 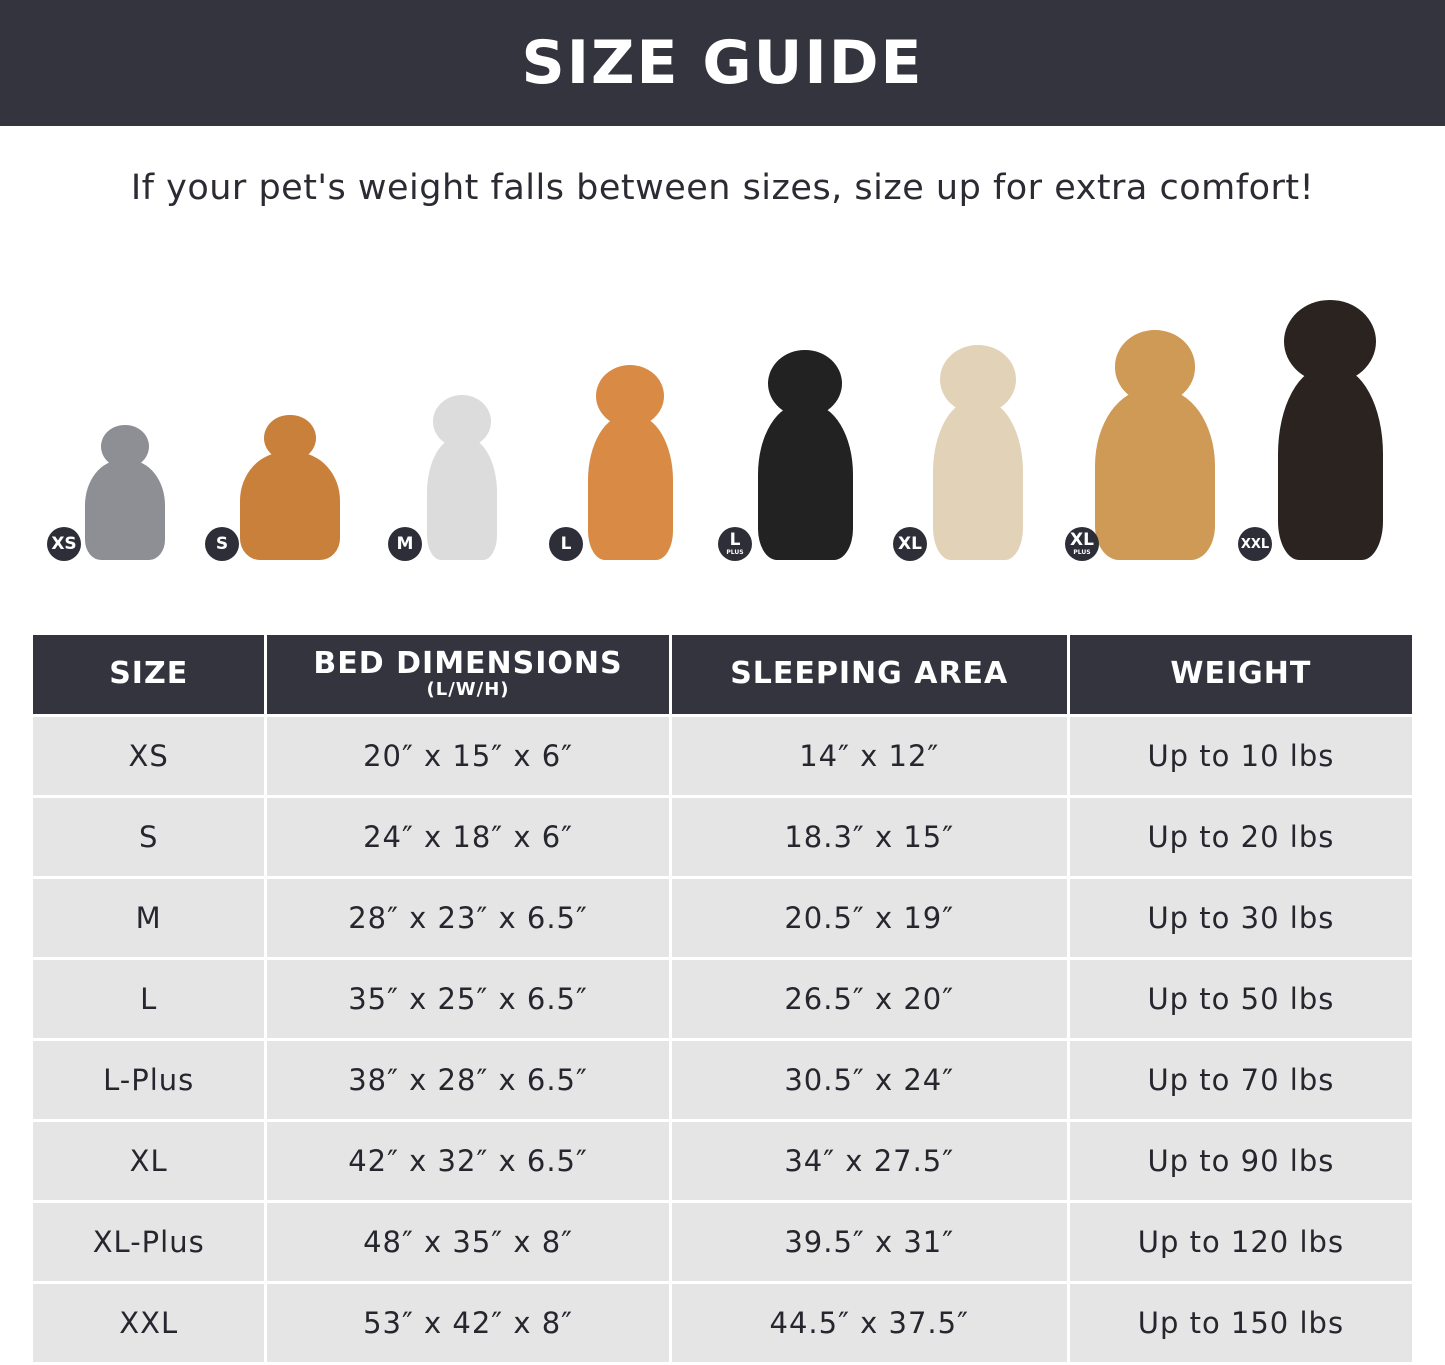 What do you see at coordinates (869, 755) in the screenshot?
I see `cell-sleeping-area: 14″ x 12″` at bounding box center [869, 755].